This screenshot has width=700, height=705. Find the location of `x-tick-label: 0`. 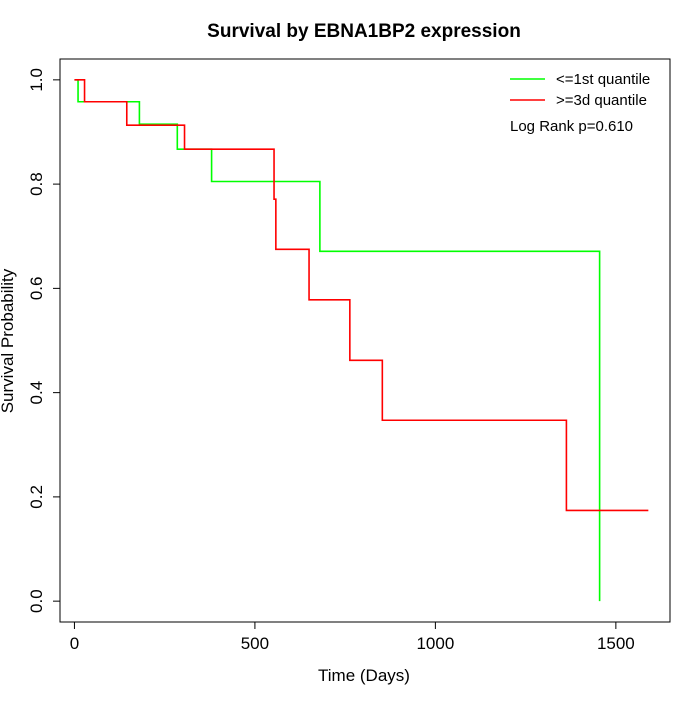

x-tick-label: 0 is located at coordinates (74, 643).